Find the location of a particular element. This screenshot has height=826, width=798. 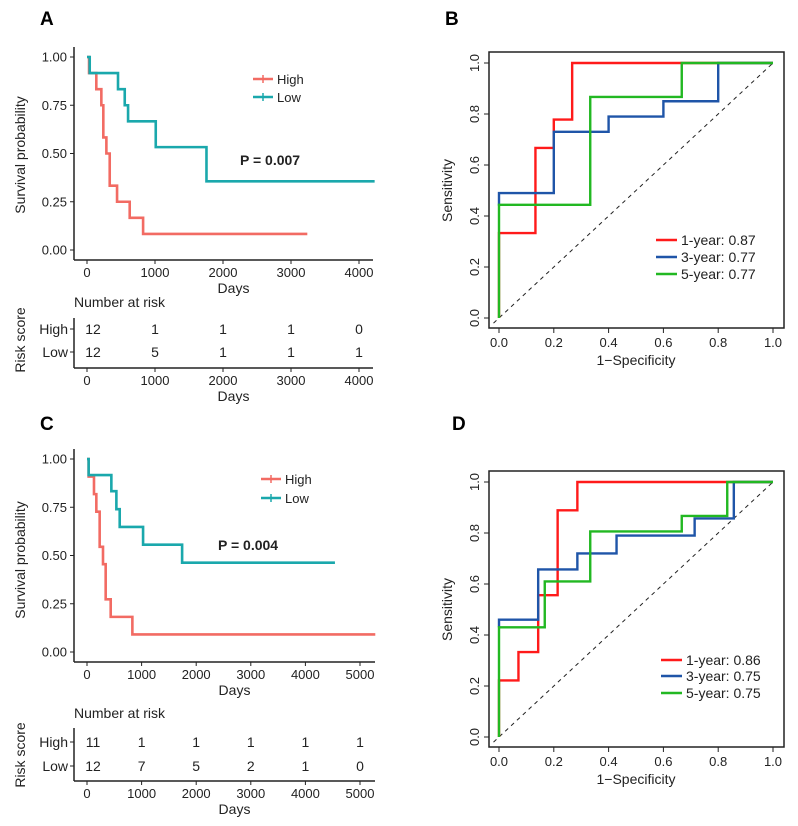

risk-x-tick-label: 2000 is located at coordinates (196, 793).